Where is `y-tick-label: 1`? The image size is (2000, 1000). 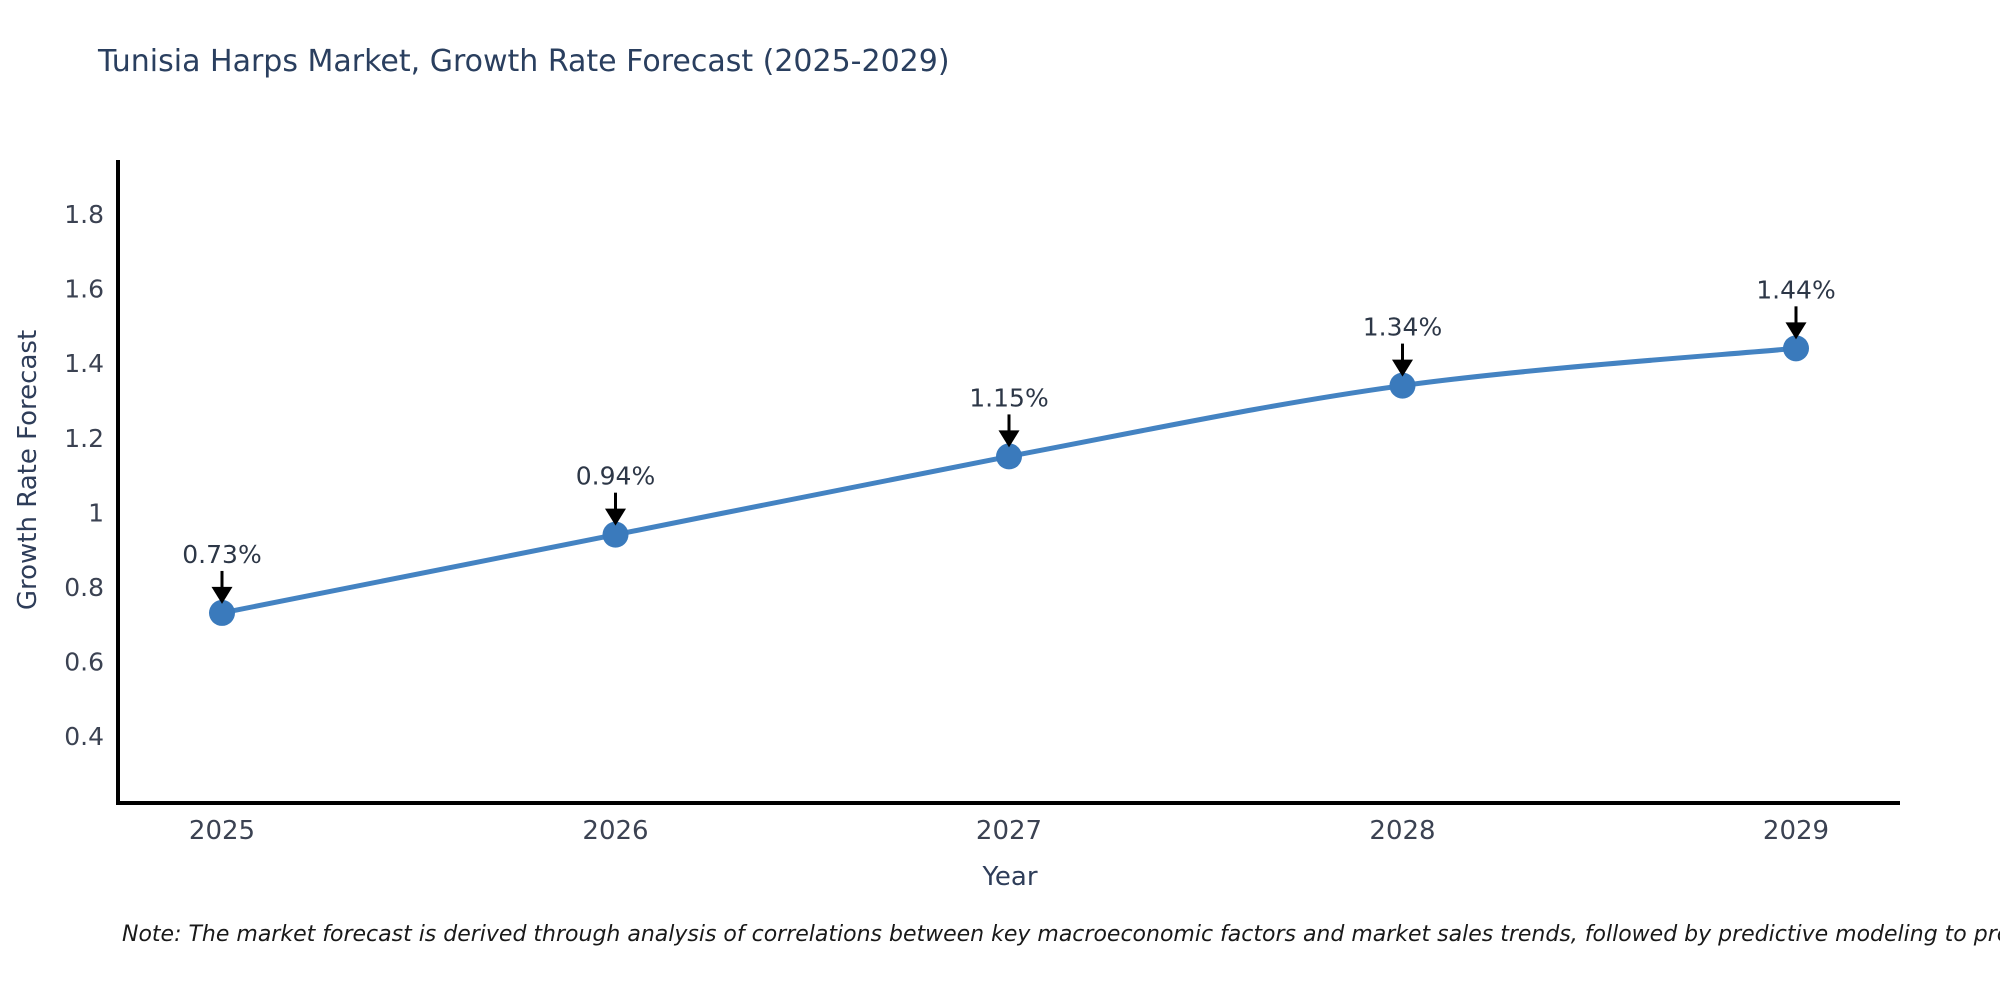
y-tick-label: 1 is located at coordinates (96, 512).